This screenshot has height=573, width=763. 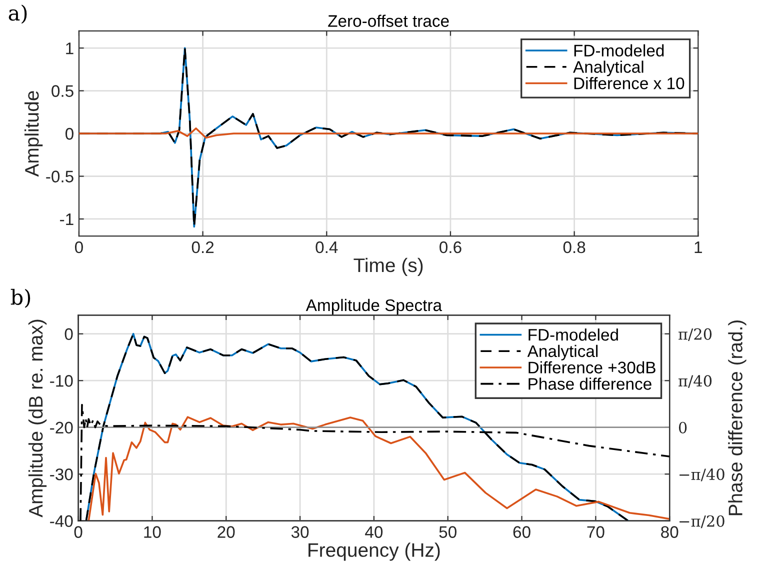 I want to click on x-tick-label: 50, so click(x=447, y=532).